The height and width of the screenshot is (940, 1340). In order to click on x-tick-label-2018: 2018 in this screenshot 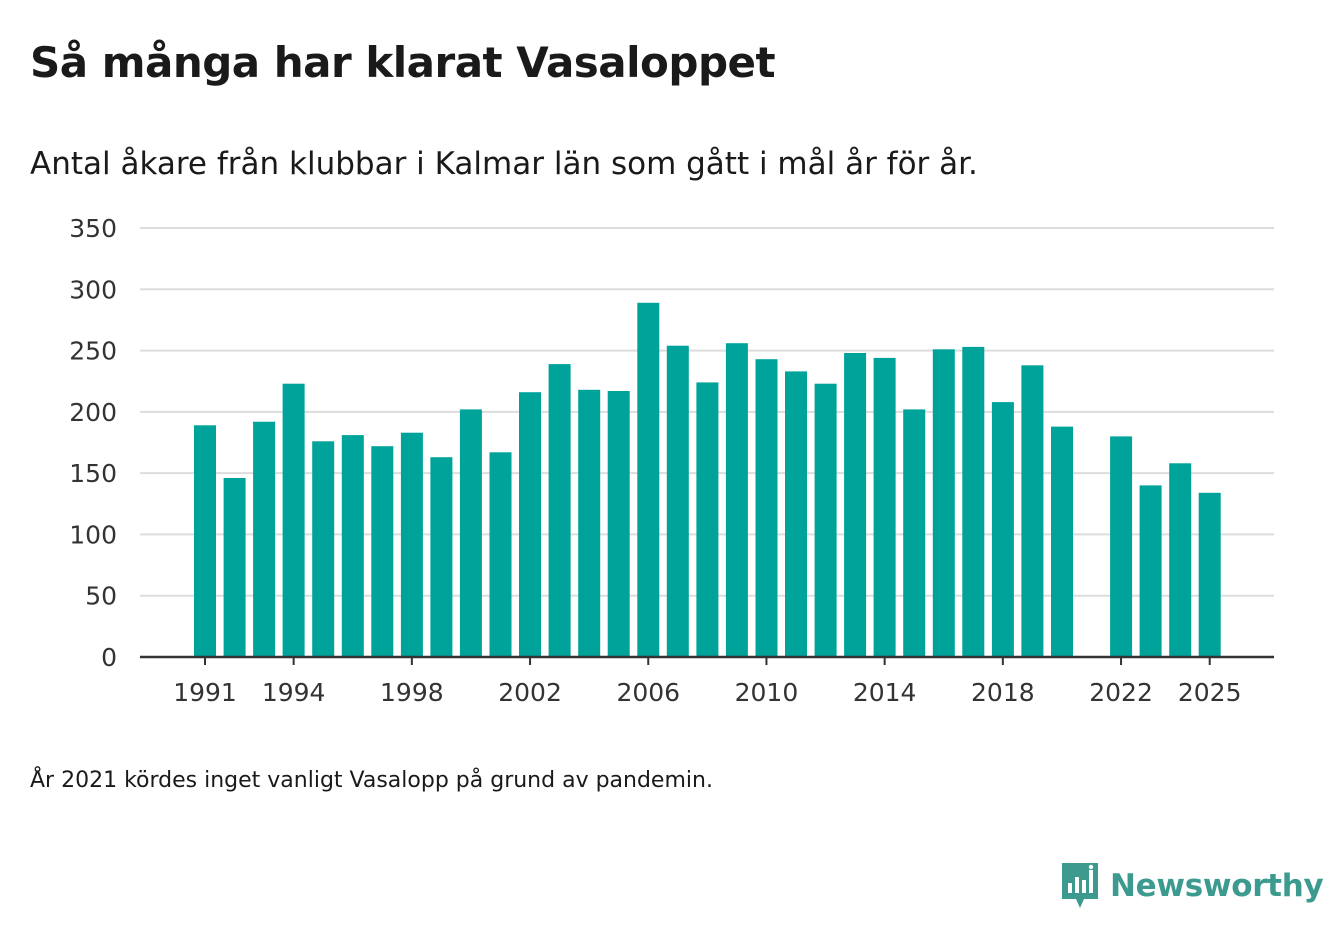, I will do `click(1003, 692)`.